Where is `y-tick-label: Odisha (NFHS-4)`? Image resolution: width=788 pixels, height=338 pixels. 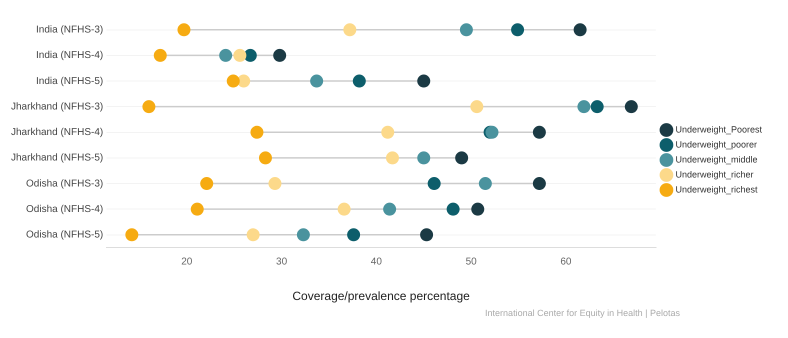
y-tick-label: Odisha (NFHS-4) is located at coordinates (65, 209).